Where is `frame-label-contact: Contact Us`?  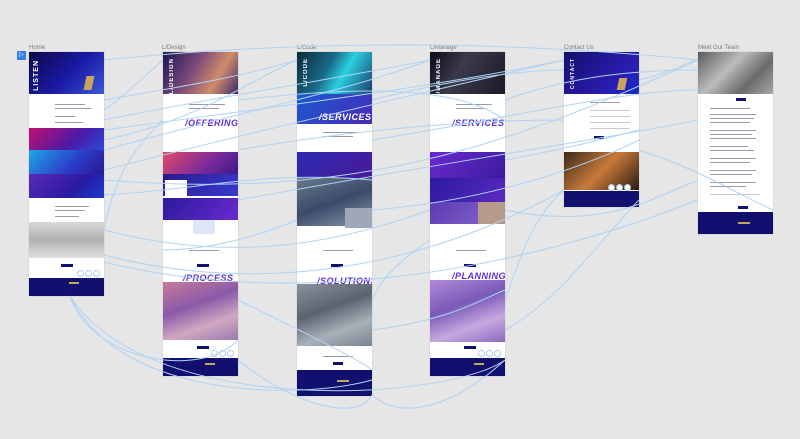 frame-label-contact: Contact Us is located at coordinates (579, 48).